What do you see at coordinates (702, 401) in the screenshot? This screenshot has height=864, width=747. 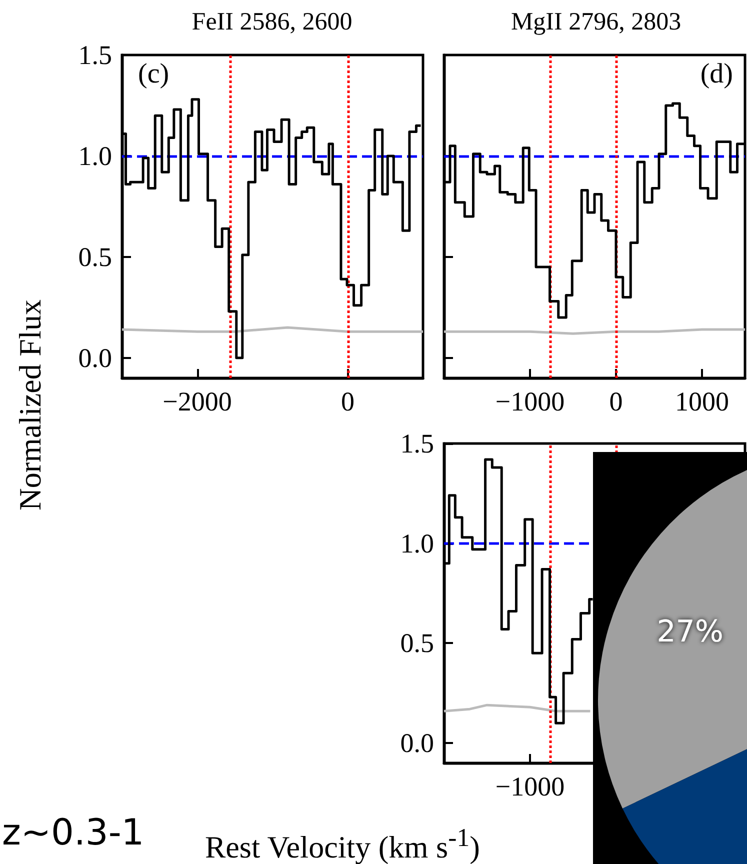 I see `x-tick-label: 1000` at bounding box center [702, 401].